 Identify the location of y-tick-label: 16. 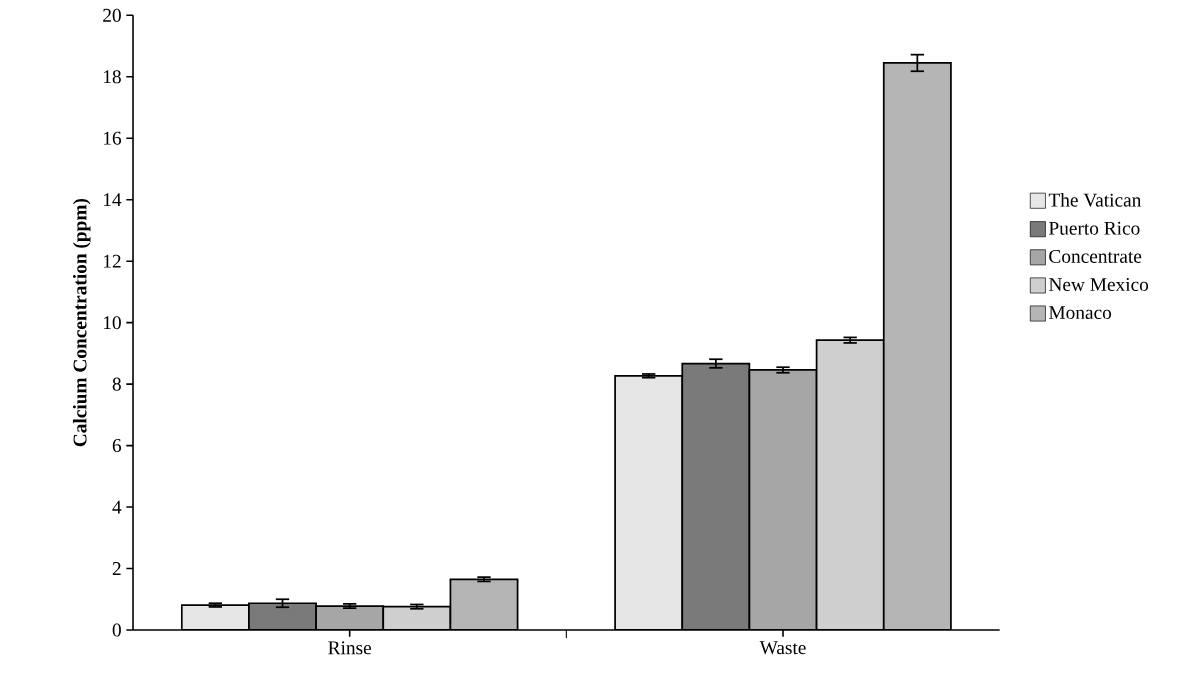
(112, 138).